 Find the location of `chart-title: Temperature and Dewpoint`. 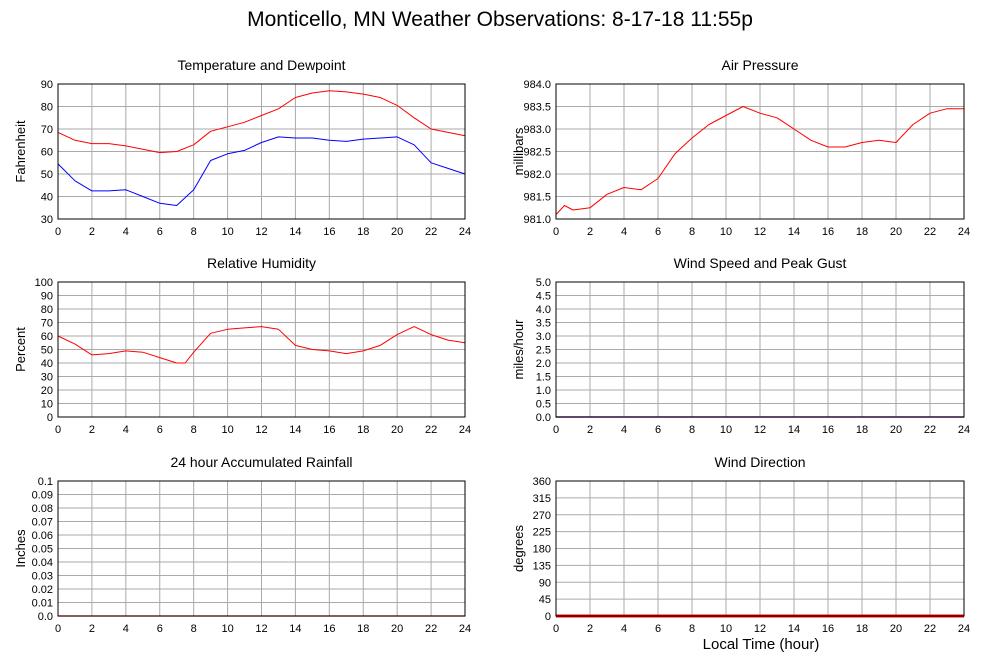

chart-title: Temperature and Dewpoint is located at coordinates (261, 65).